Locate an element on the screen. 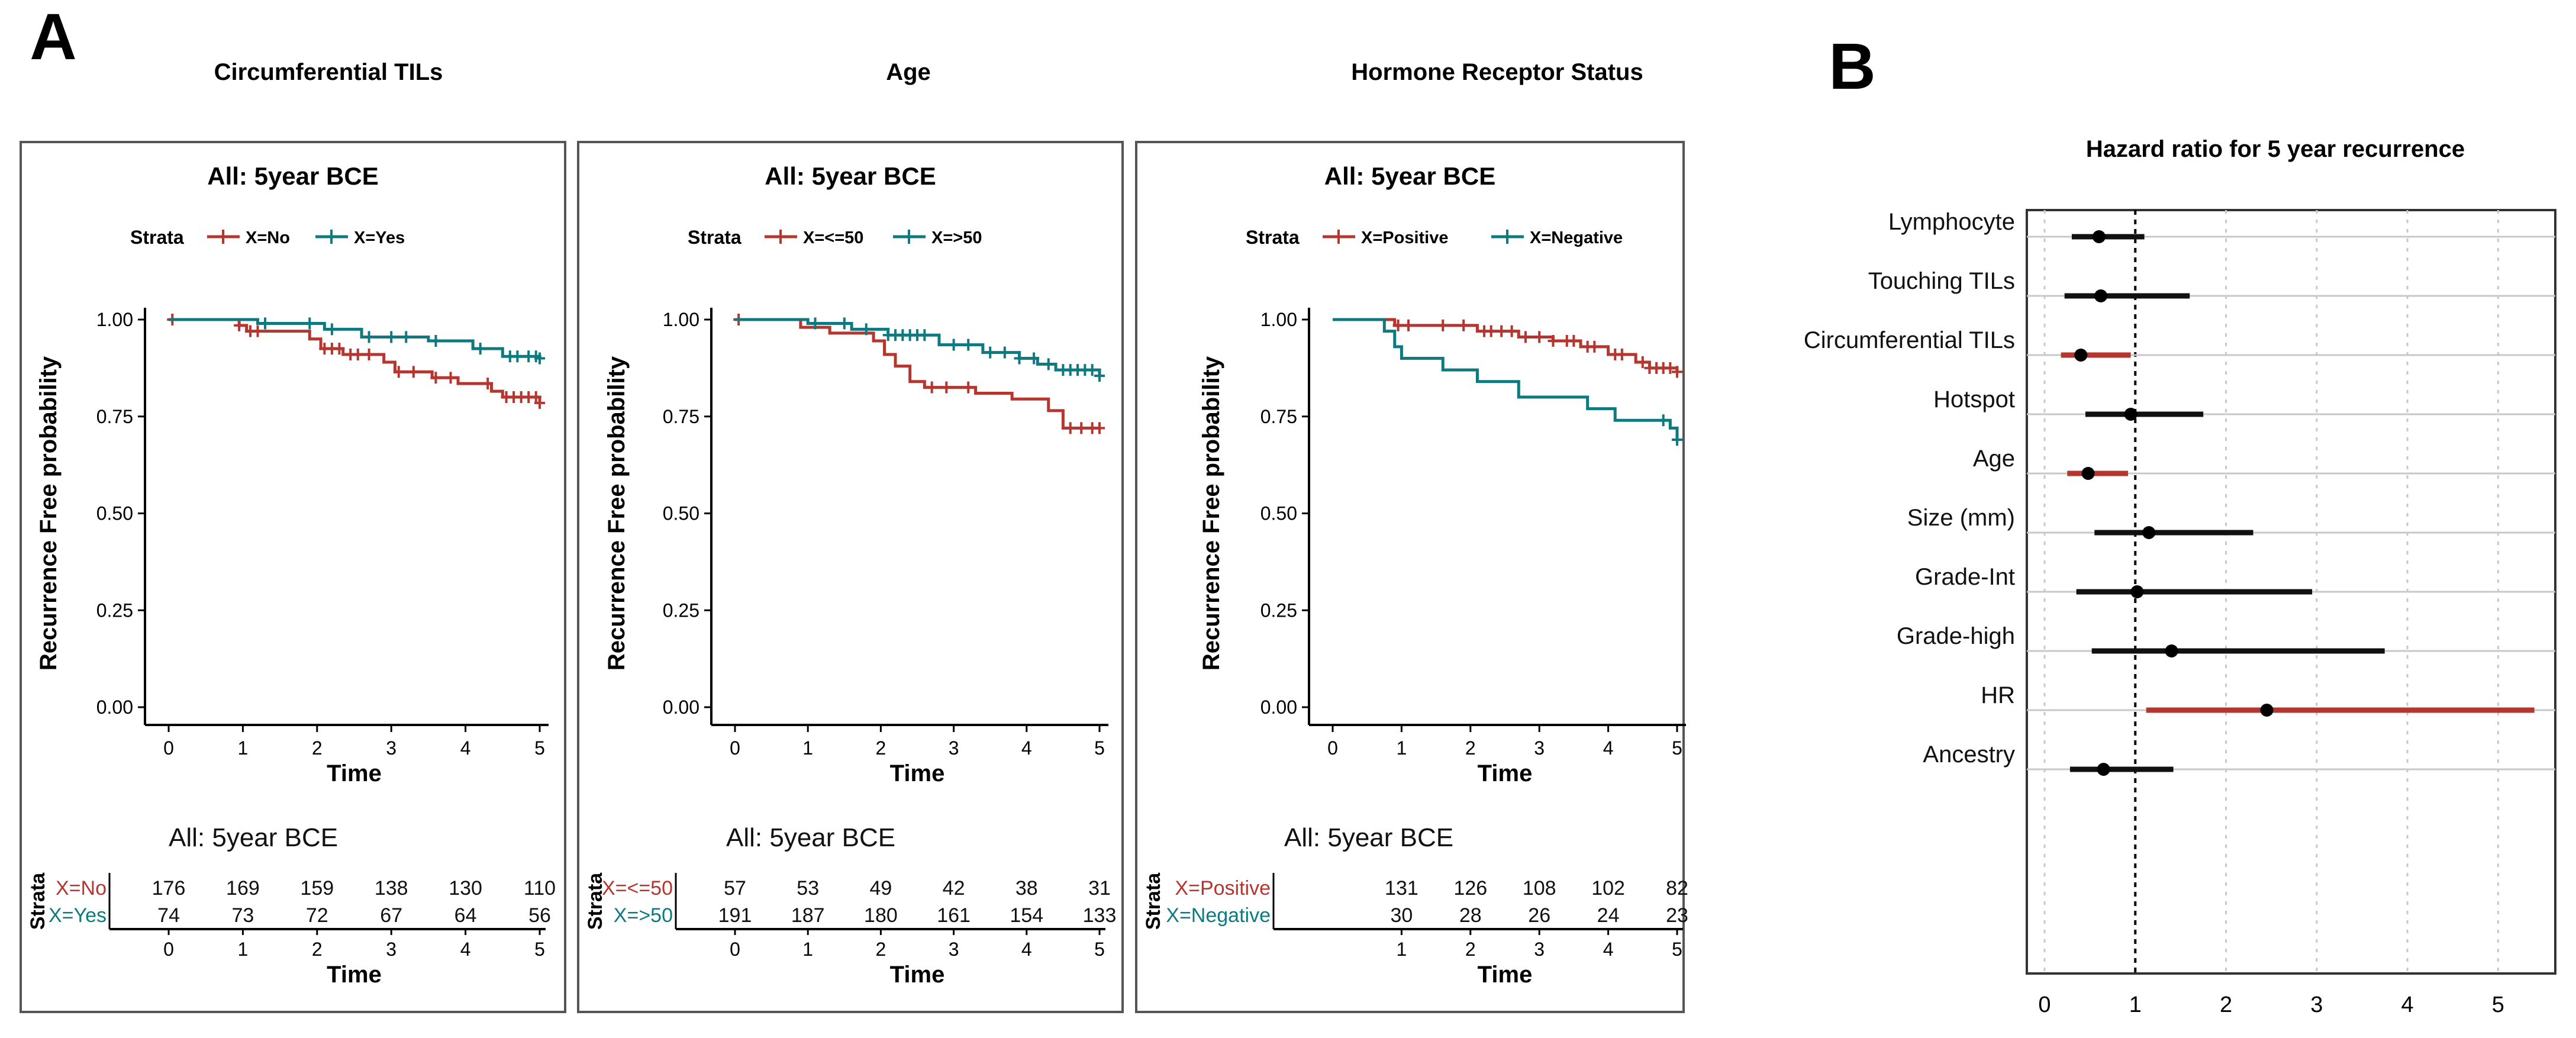  risk-row-label: X=>50 is located at coordinates (643, 915).